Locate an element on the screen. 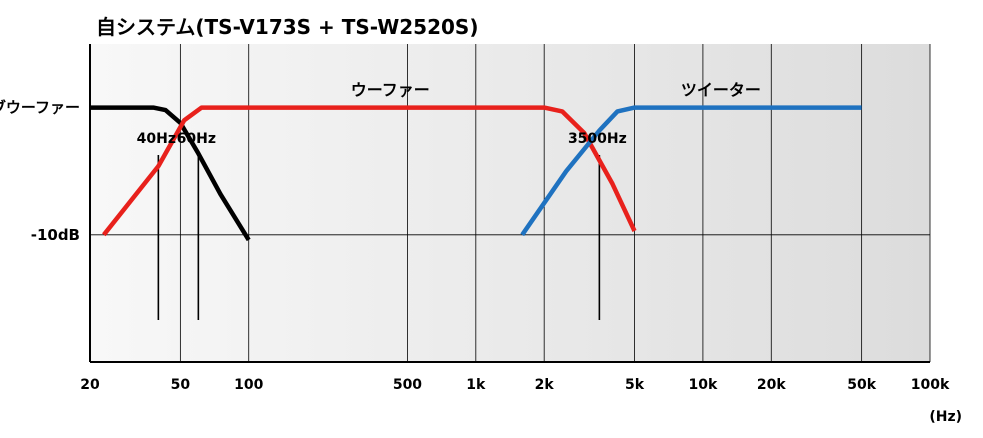 This screenshot has width=983, height=438. x-tick-label: 500 is located at coordinates (407, 385).